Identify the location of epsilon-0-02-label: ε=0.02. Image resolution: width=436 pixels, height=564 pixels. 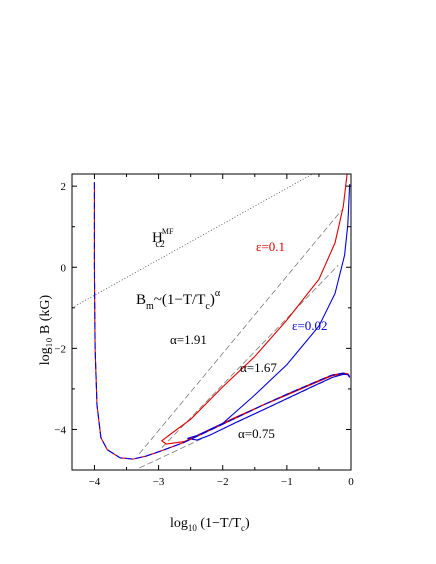
(310, 325).